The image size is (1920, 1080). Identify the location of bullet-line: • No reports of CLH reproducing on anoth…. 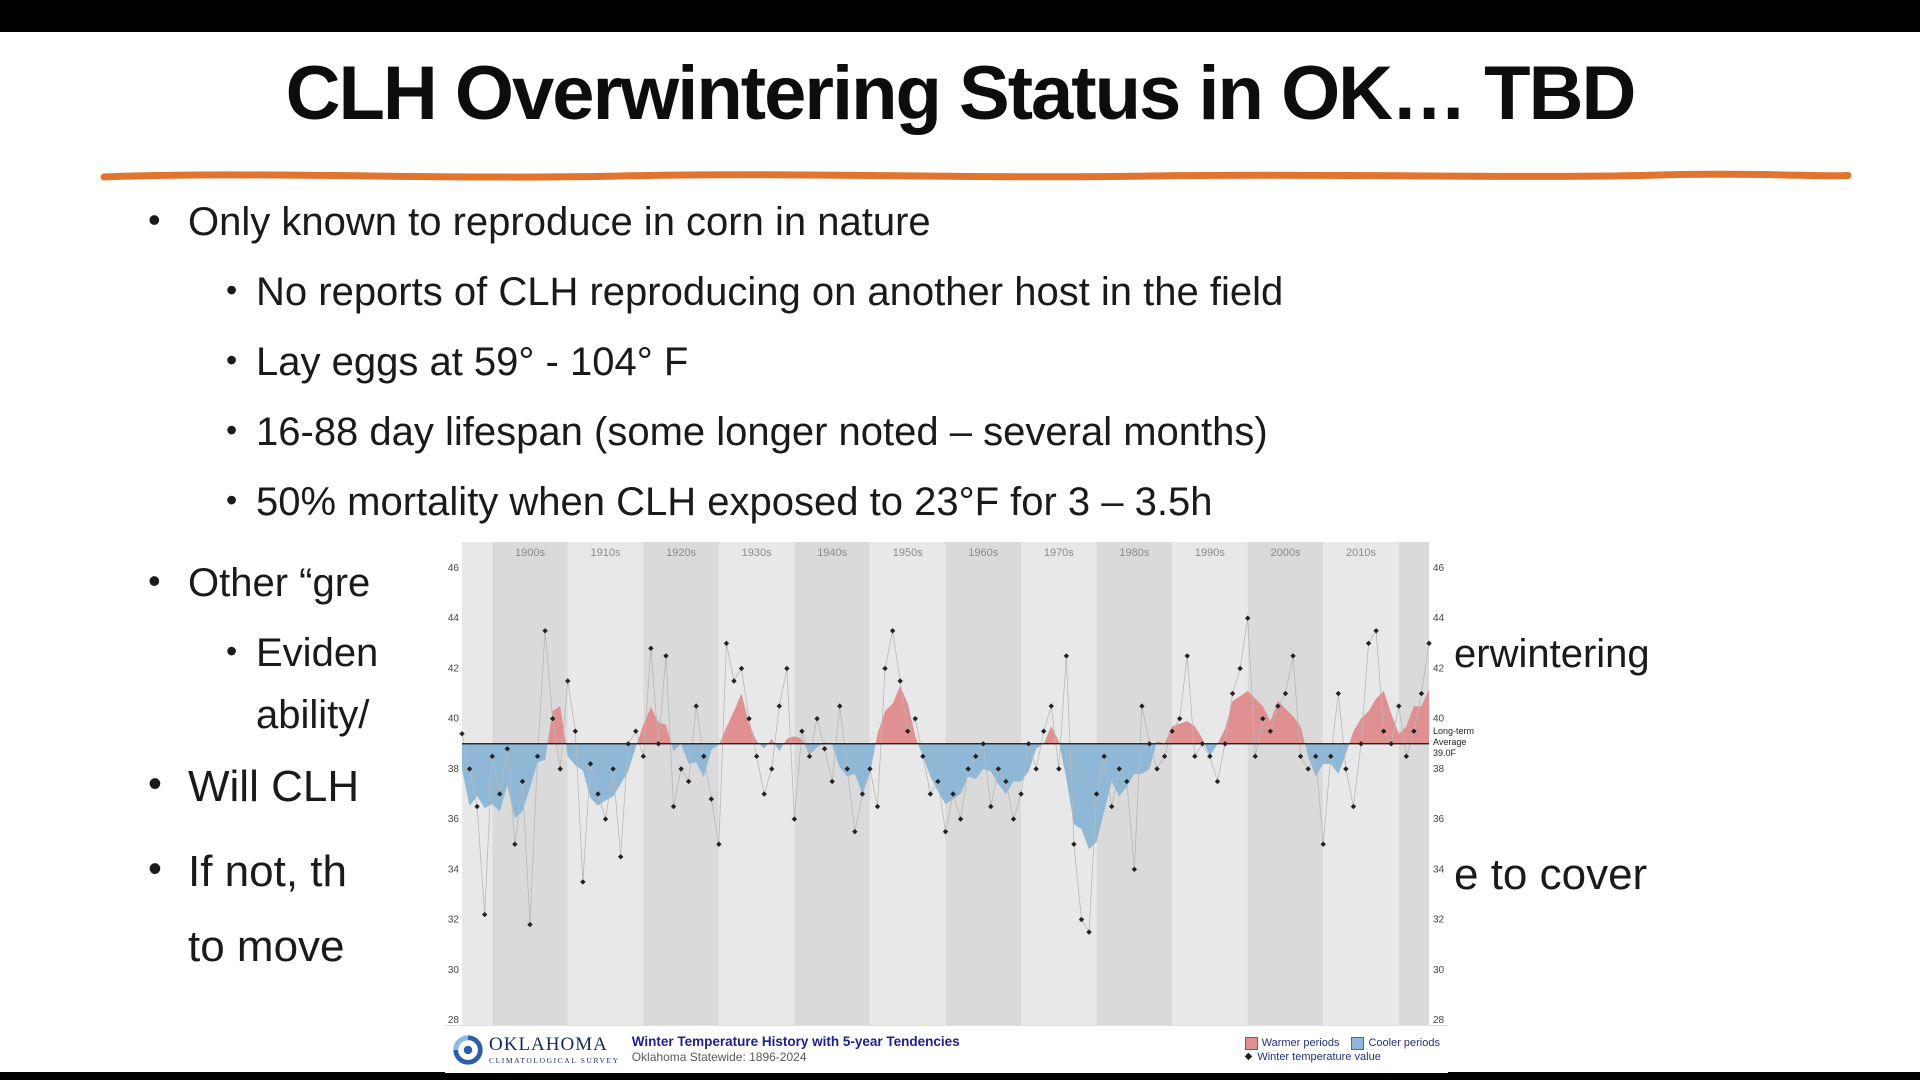
(755, 292).